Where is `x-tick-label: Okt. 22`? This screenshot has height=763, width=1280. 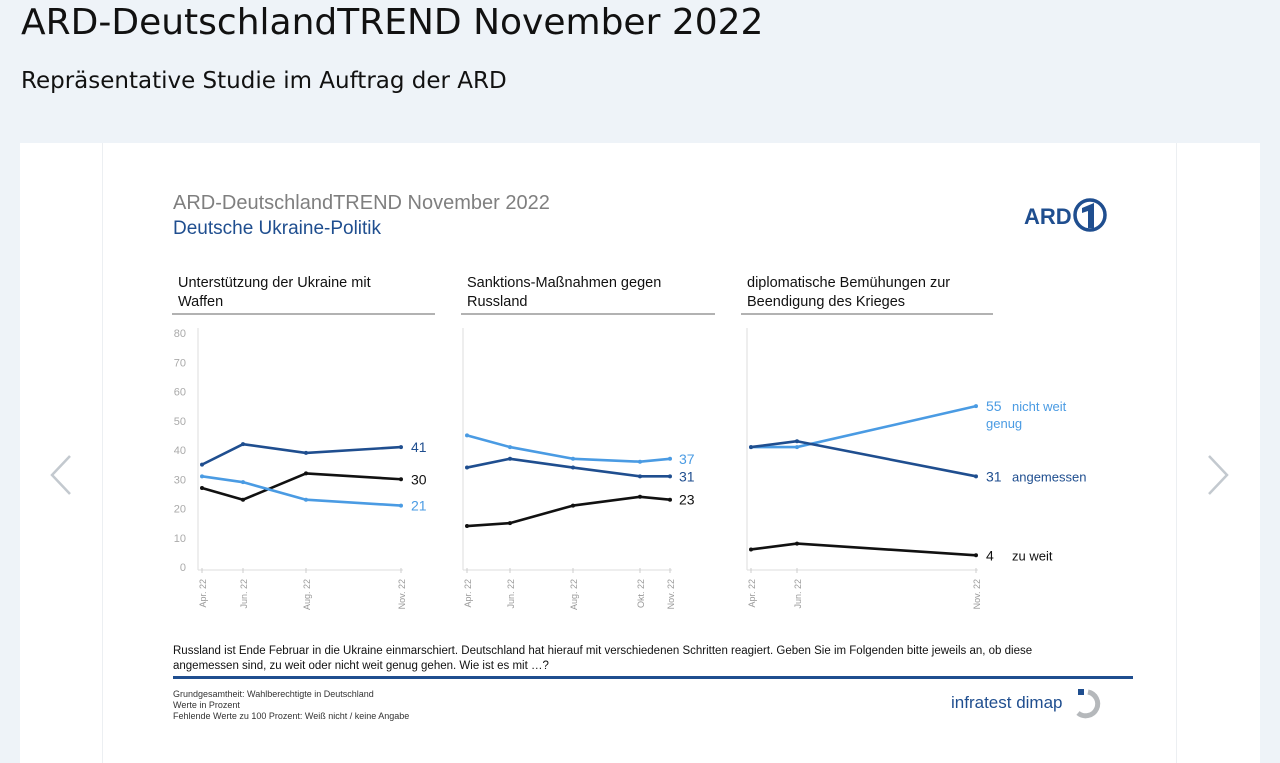
x-tick-label: Okt. 22 is located at coordinates (641, 593).